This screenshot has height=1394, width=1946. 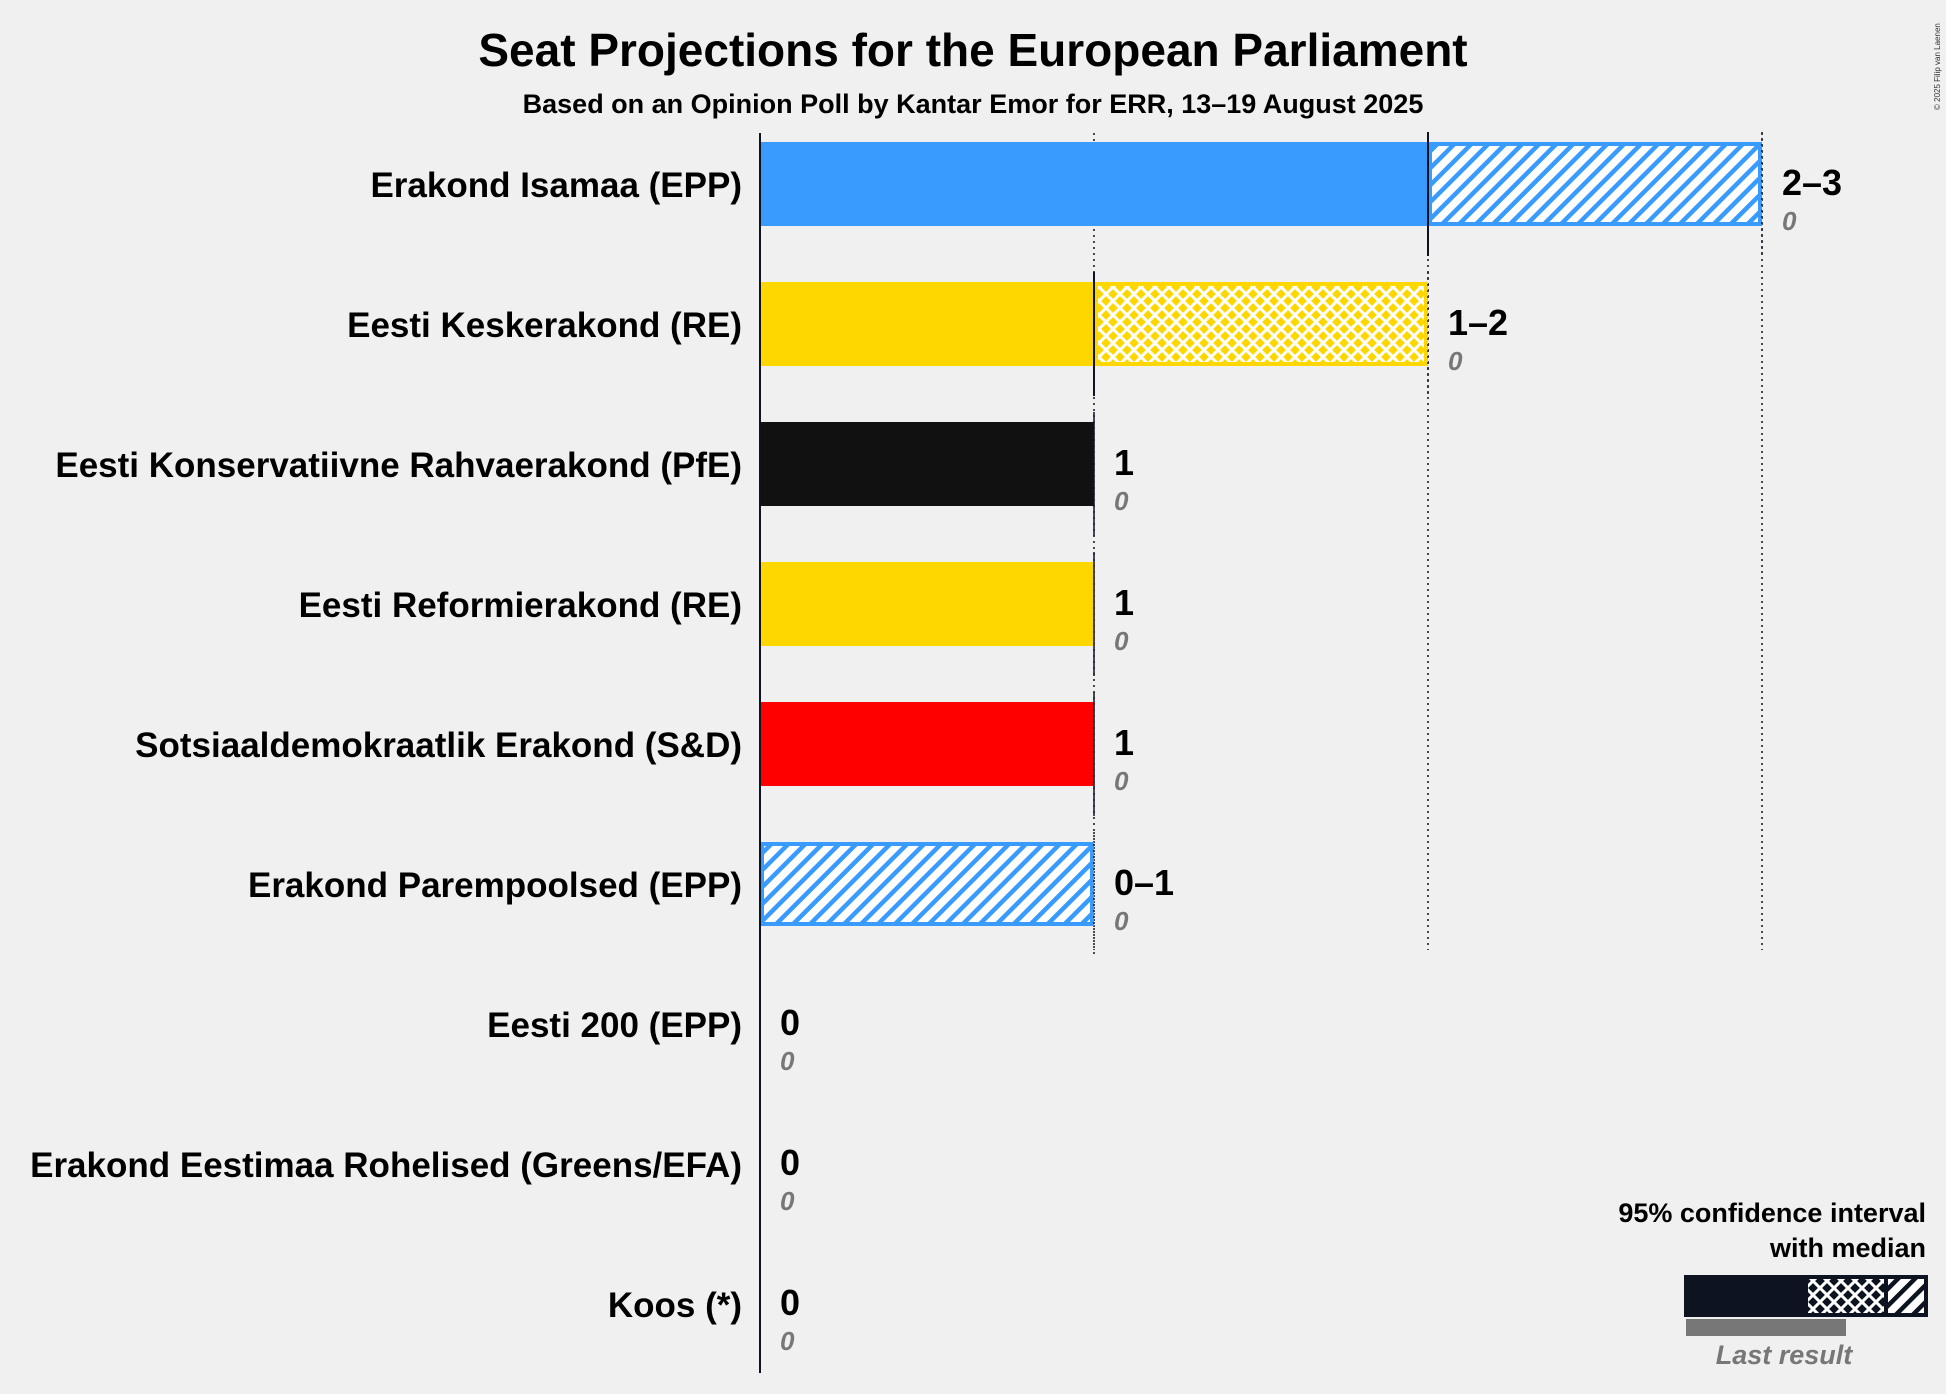 What do you see at coordinates (1766, 1327) in the screenshot?
I see `legend-last-bar` at bounding box center [1766, 1327].